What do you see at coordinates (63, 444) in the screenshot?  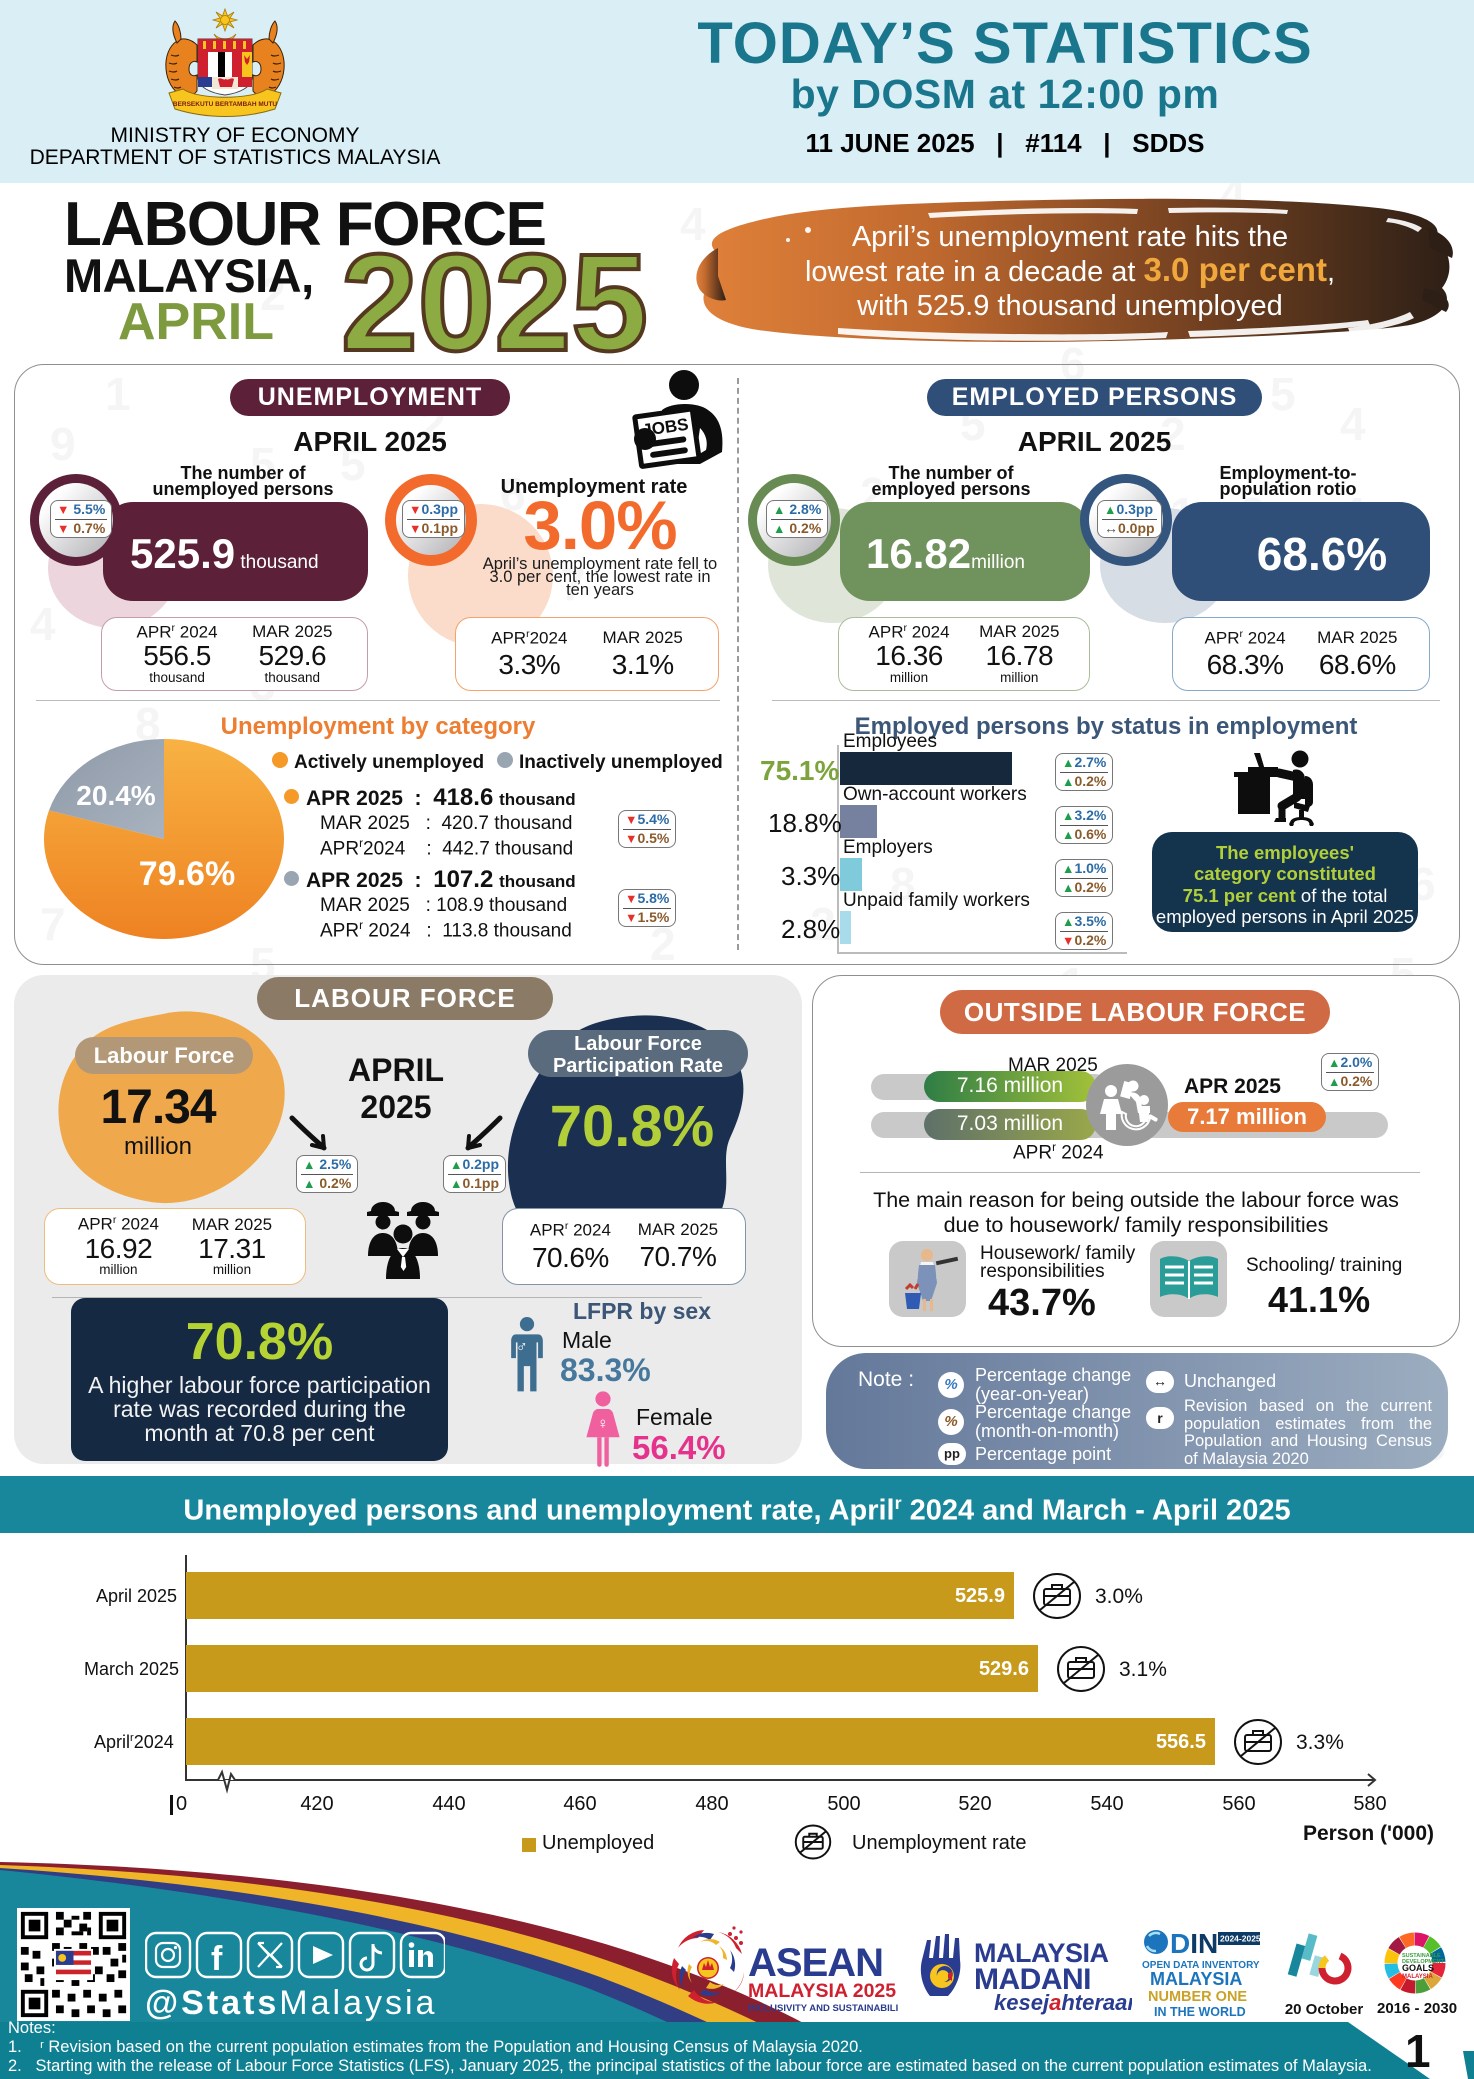 I see `svg-text: 9` at bounding box center [63, 444].